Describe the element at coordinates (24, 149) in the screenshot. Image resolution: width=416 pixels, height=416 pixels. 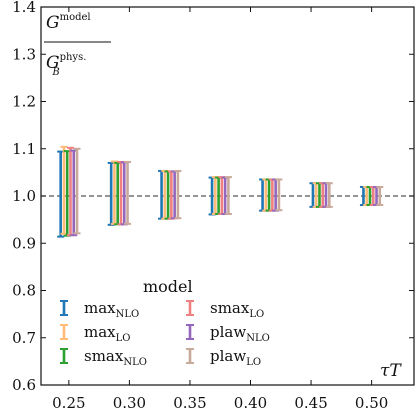
I see `y-tick-label: 1.1` at that location.